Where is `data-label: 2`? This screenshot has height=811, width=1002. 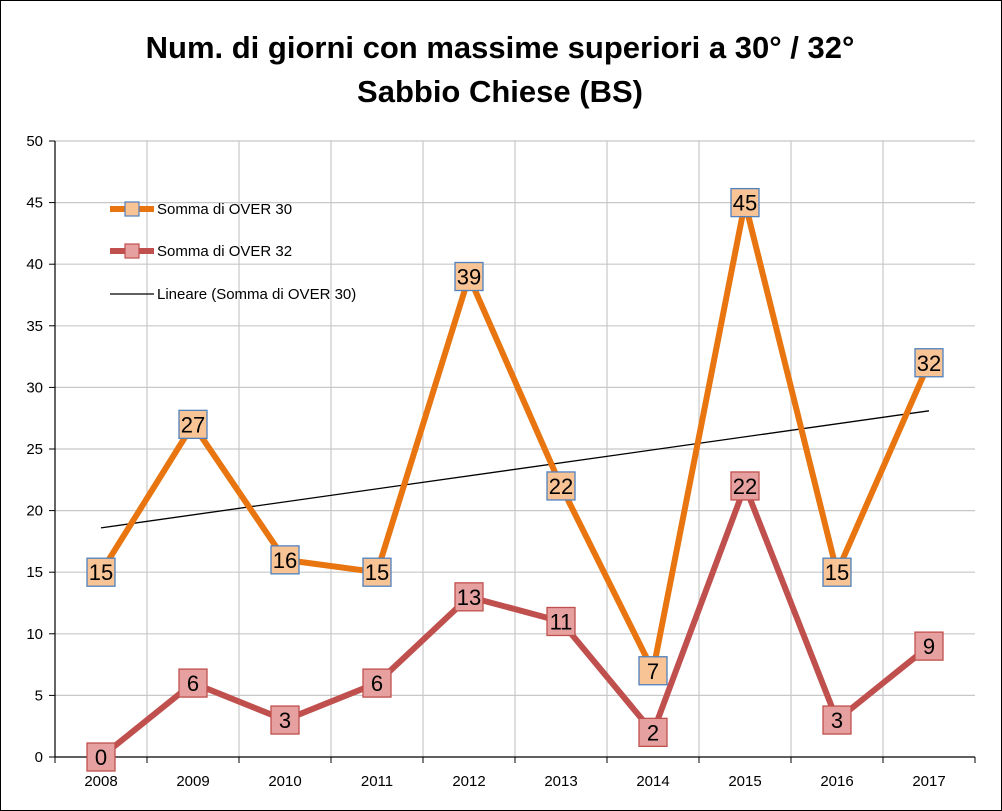 data-label: 2 is located at coordinates (653, 732).